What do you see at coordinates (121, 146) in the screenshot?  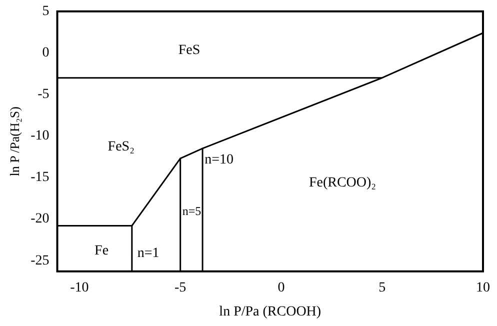 I see `annotation: FeS₂` at bounding box center [121, 146].